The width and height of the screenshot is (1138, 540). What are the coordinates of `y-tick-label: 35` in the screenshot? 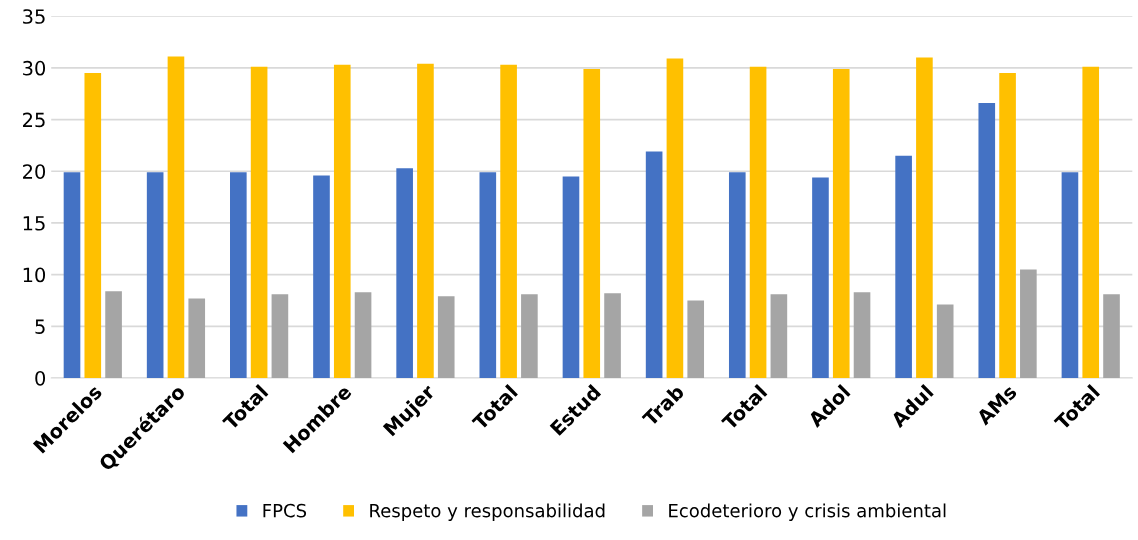 It's located at (34, 16).